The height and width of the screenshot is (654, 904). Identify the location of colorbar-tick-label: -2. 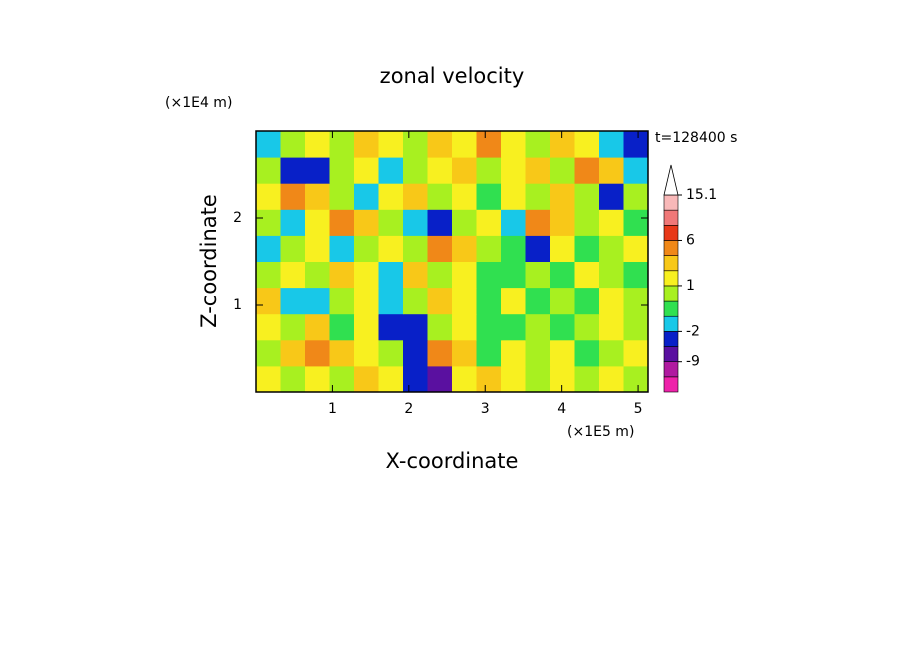
(693, 331).